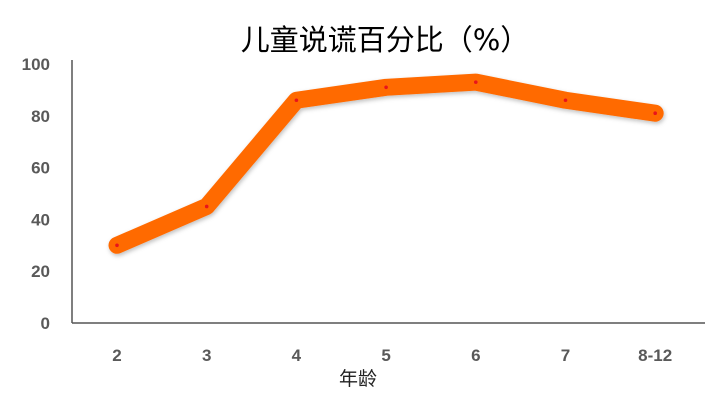  I want to click on x-tick-label: 4, so click(297, 355).